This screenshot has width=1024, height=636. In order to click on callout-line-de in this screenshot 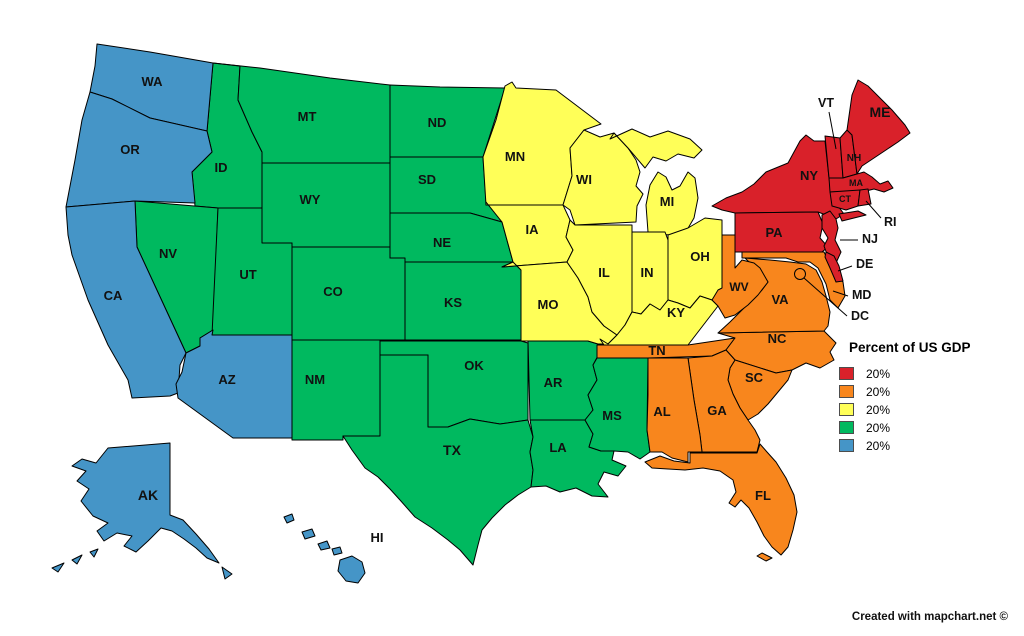, I will do `click(845, 268)`.